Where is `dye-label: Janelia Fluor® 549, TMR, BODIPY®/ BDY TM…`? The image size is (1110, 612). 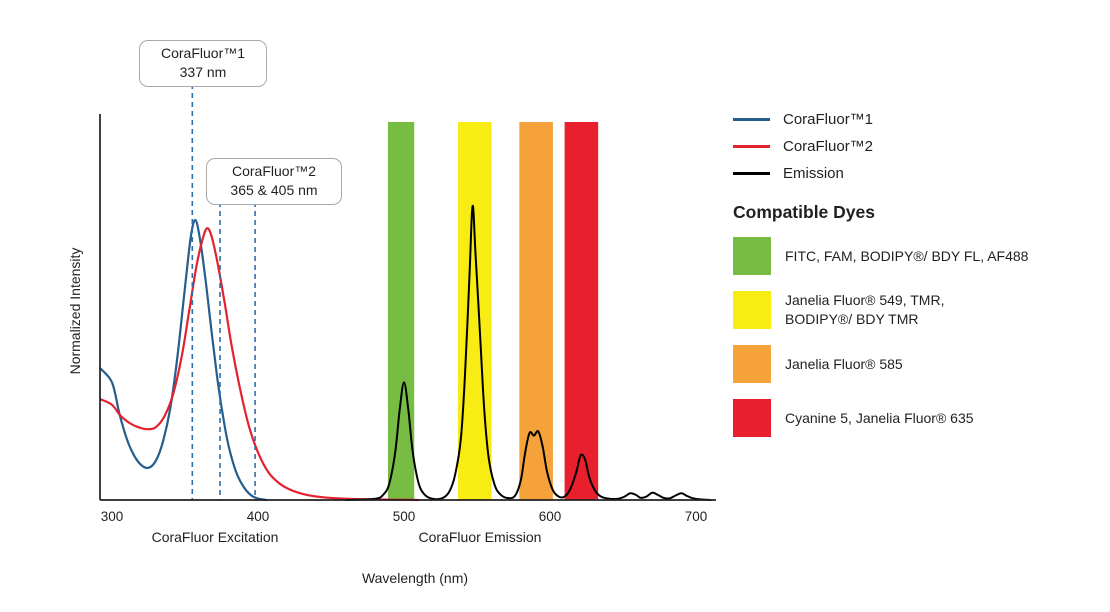 dye-label: Janelia Fluor® 549, TMR, BODIPY®/ BDY TM… is located at coordinates (865, 309).